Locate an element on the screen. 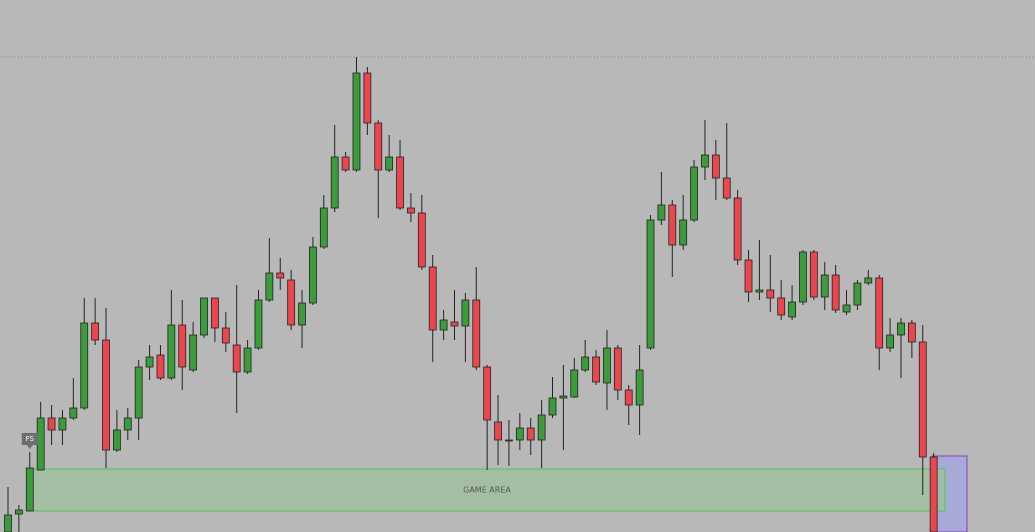  zone is located at coordinates (487, 490).